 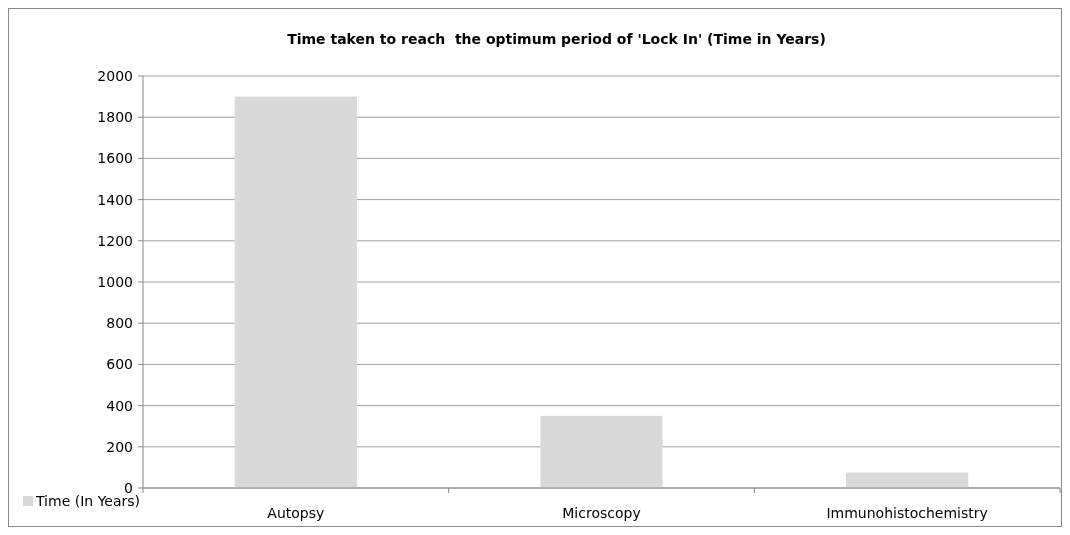 I want to click on y-tick-label: 1400, so click(x=115, y=199).